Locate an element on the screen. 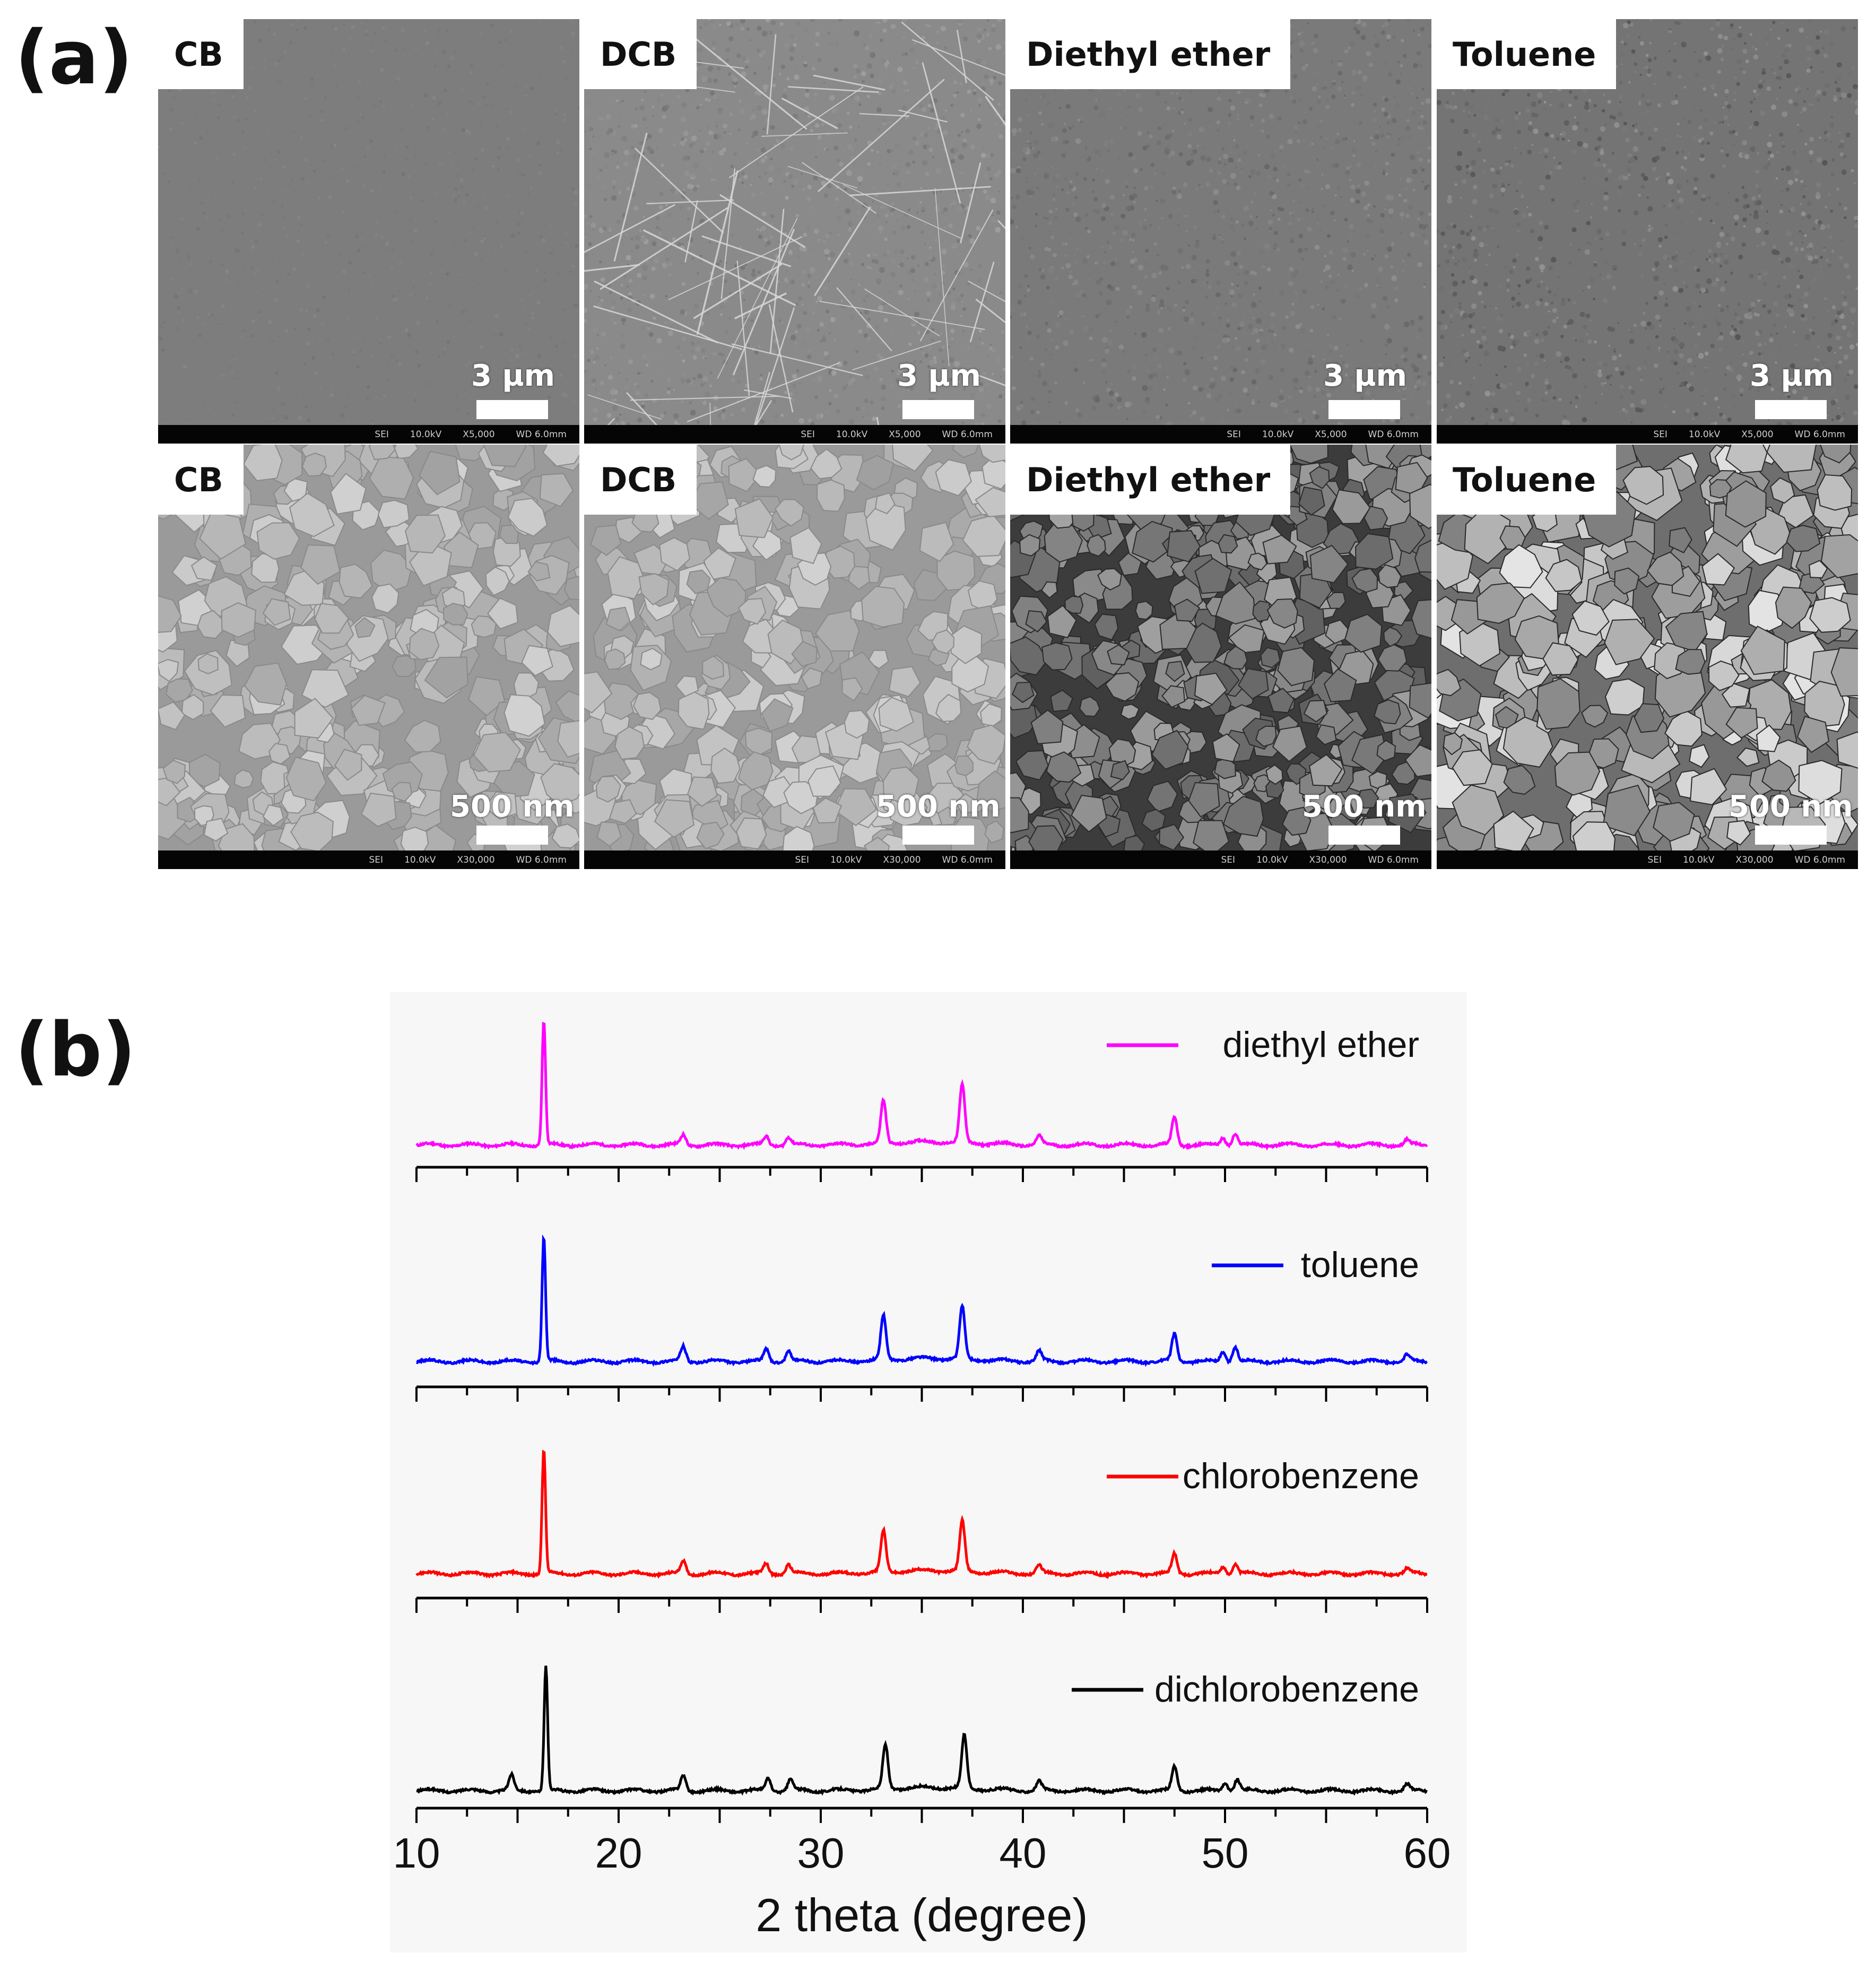  legend-label: diethyl ether is located at coordinates (1321, 1045).